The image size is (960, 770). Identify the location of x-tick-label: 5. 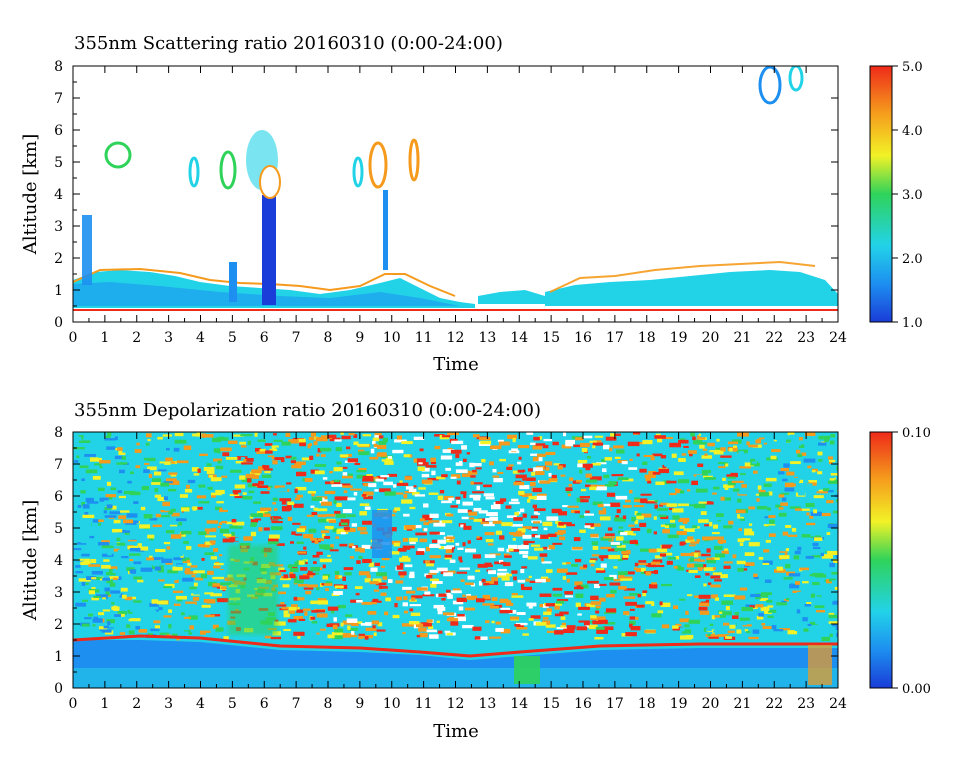
(232, 704).